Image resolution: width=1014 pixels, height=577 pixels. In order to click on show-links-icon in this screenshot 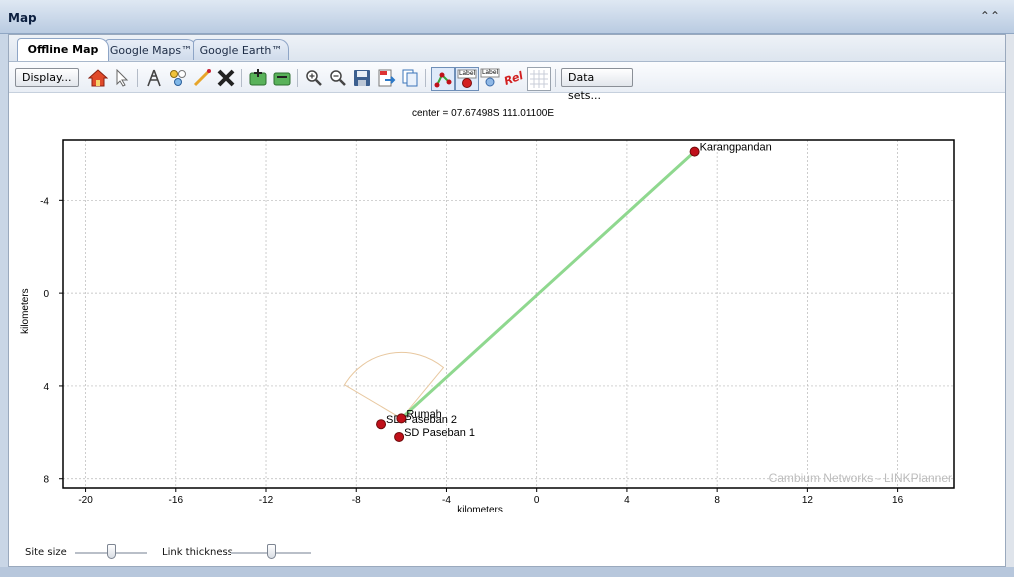, I will do `click(443, 79)`.